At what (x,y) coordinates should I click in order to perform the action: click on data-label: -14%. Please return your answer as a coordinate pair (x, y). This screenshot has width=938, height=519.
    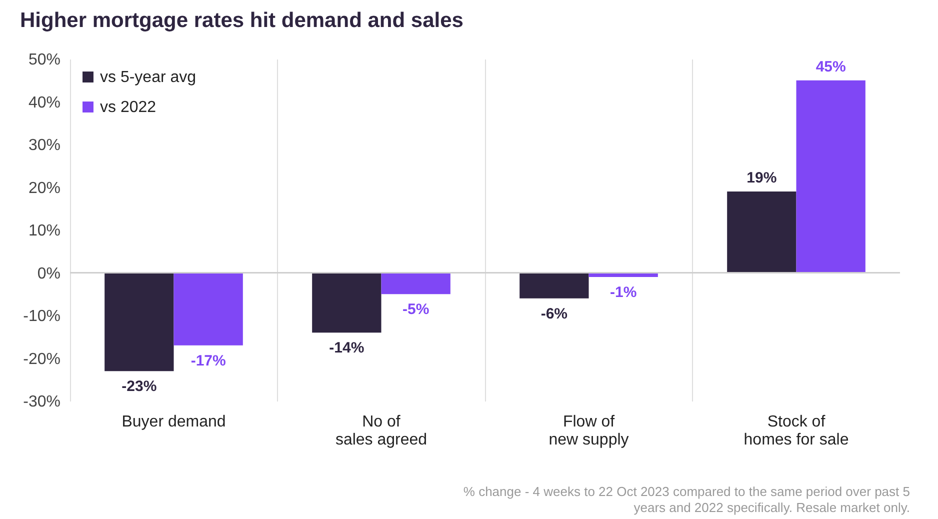
    Looking at the image, I should click on (346, 348).